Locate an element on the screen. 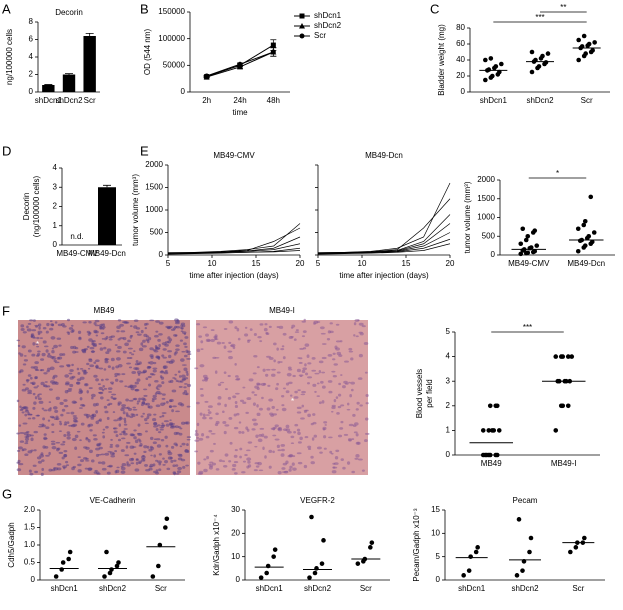 Image resolution: width=623 pixels, height=610 pixels. y-axis-label: OD (544 nm) is located at coordinates (147, 52).